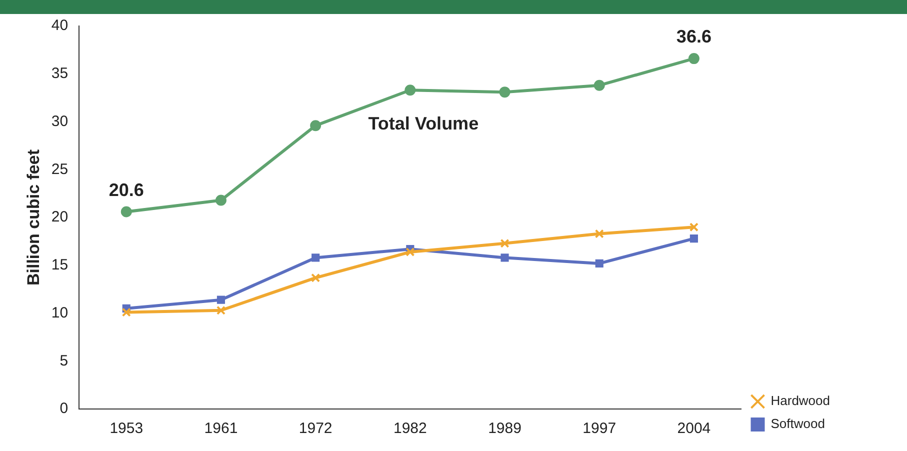 The width and height of the screenshot is (907, 451). I want to click on x-tick-label: 1961, so click(221, 429).